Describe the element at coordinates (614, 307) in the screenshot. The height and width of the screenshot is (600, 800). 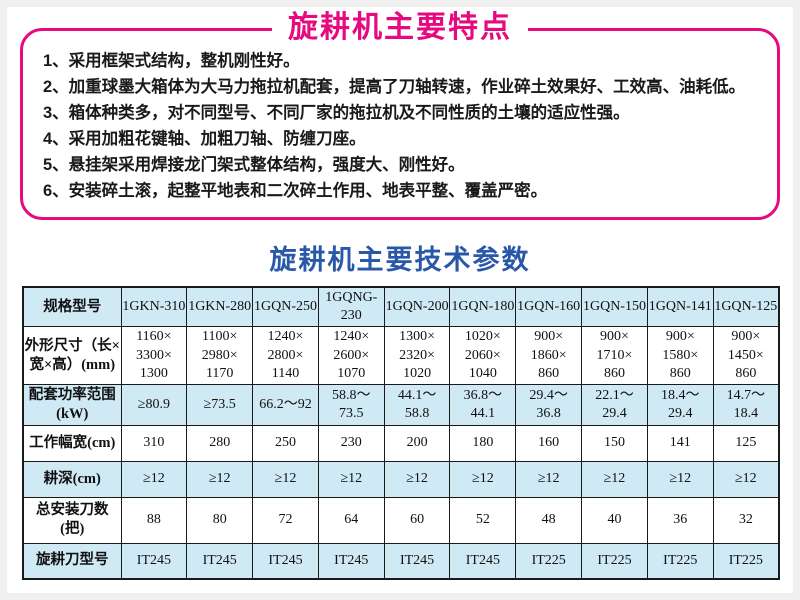
I see `model-header-cell: 1GQN-150` at that location.